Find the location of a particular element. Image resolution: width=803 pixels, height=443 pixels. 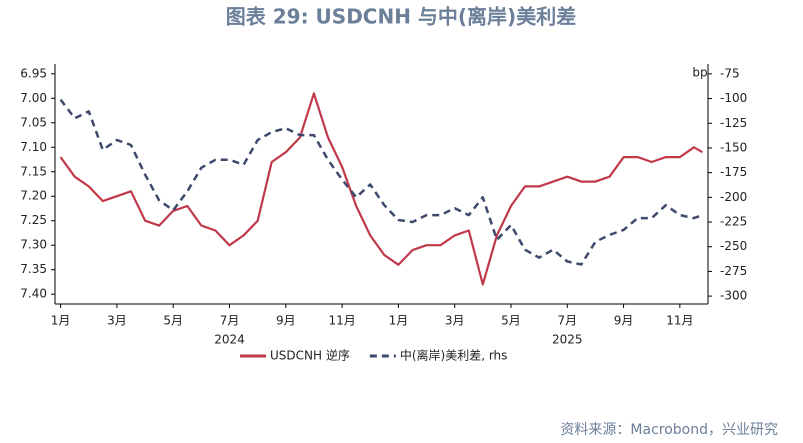

y-tick-label: 7.05 is located at coordinates (33, 122).